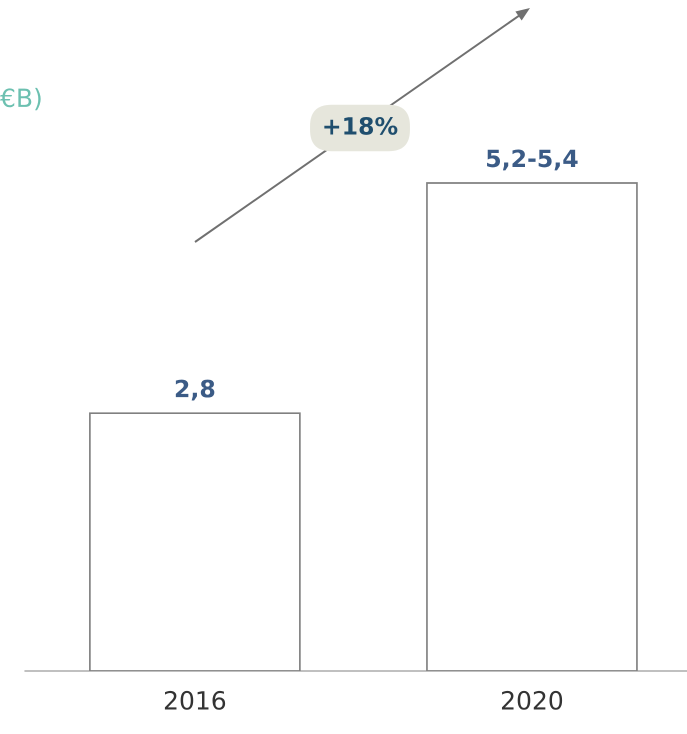  I want to click on text: +18%, so click(361, 125).